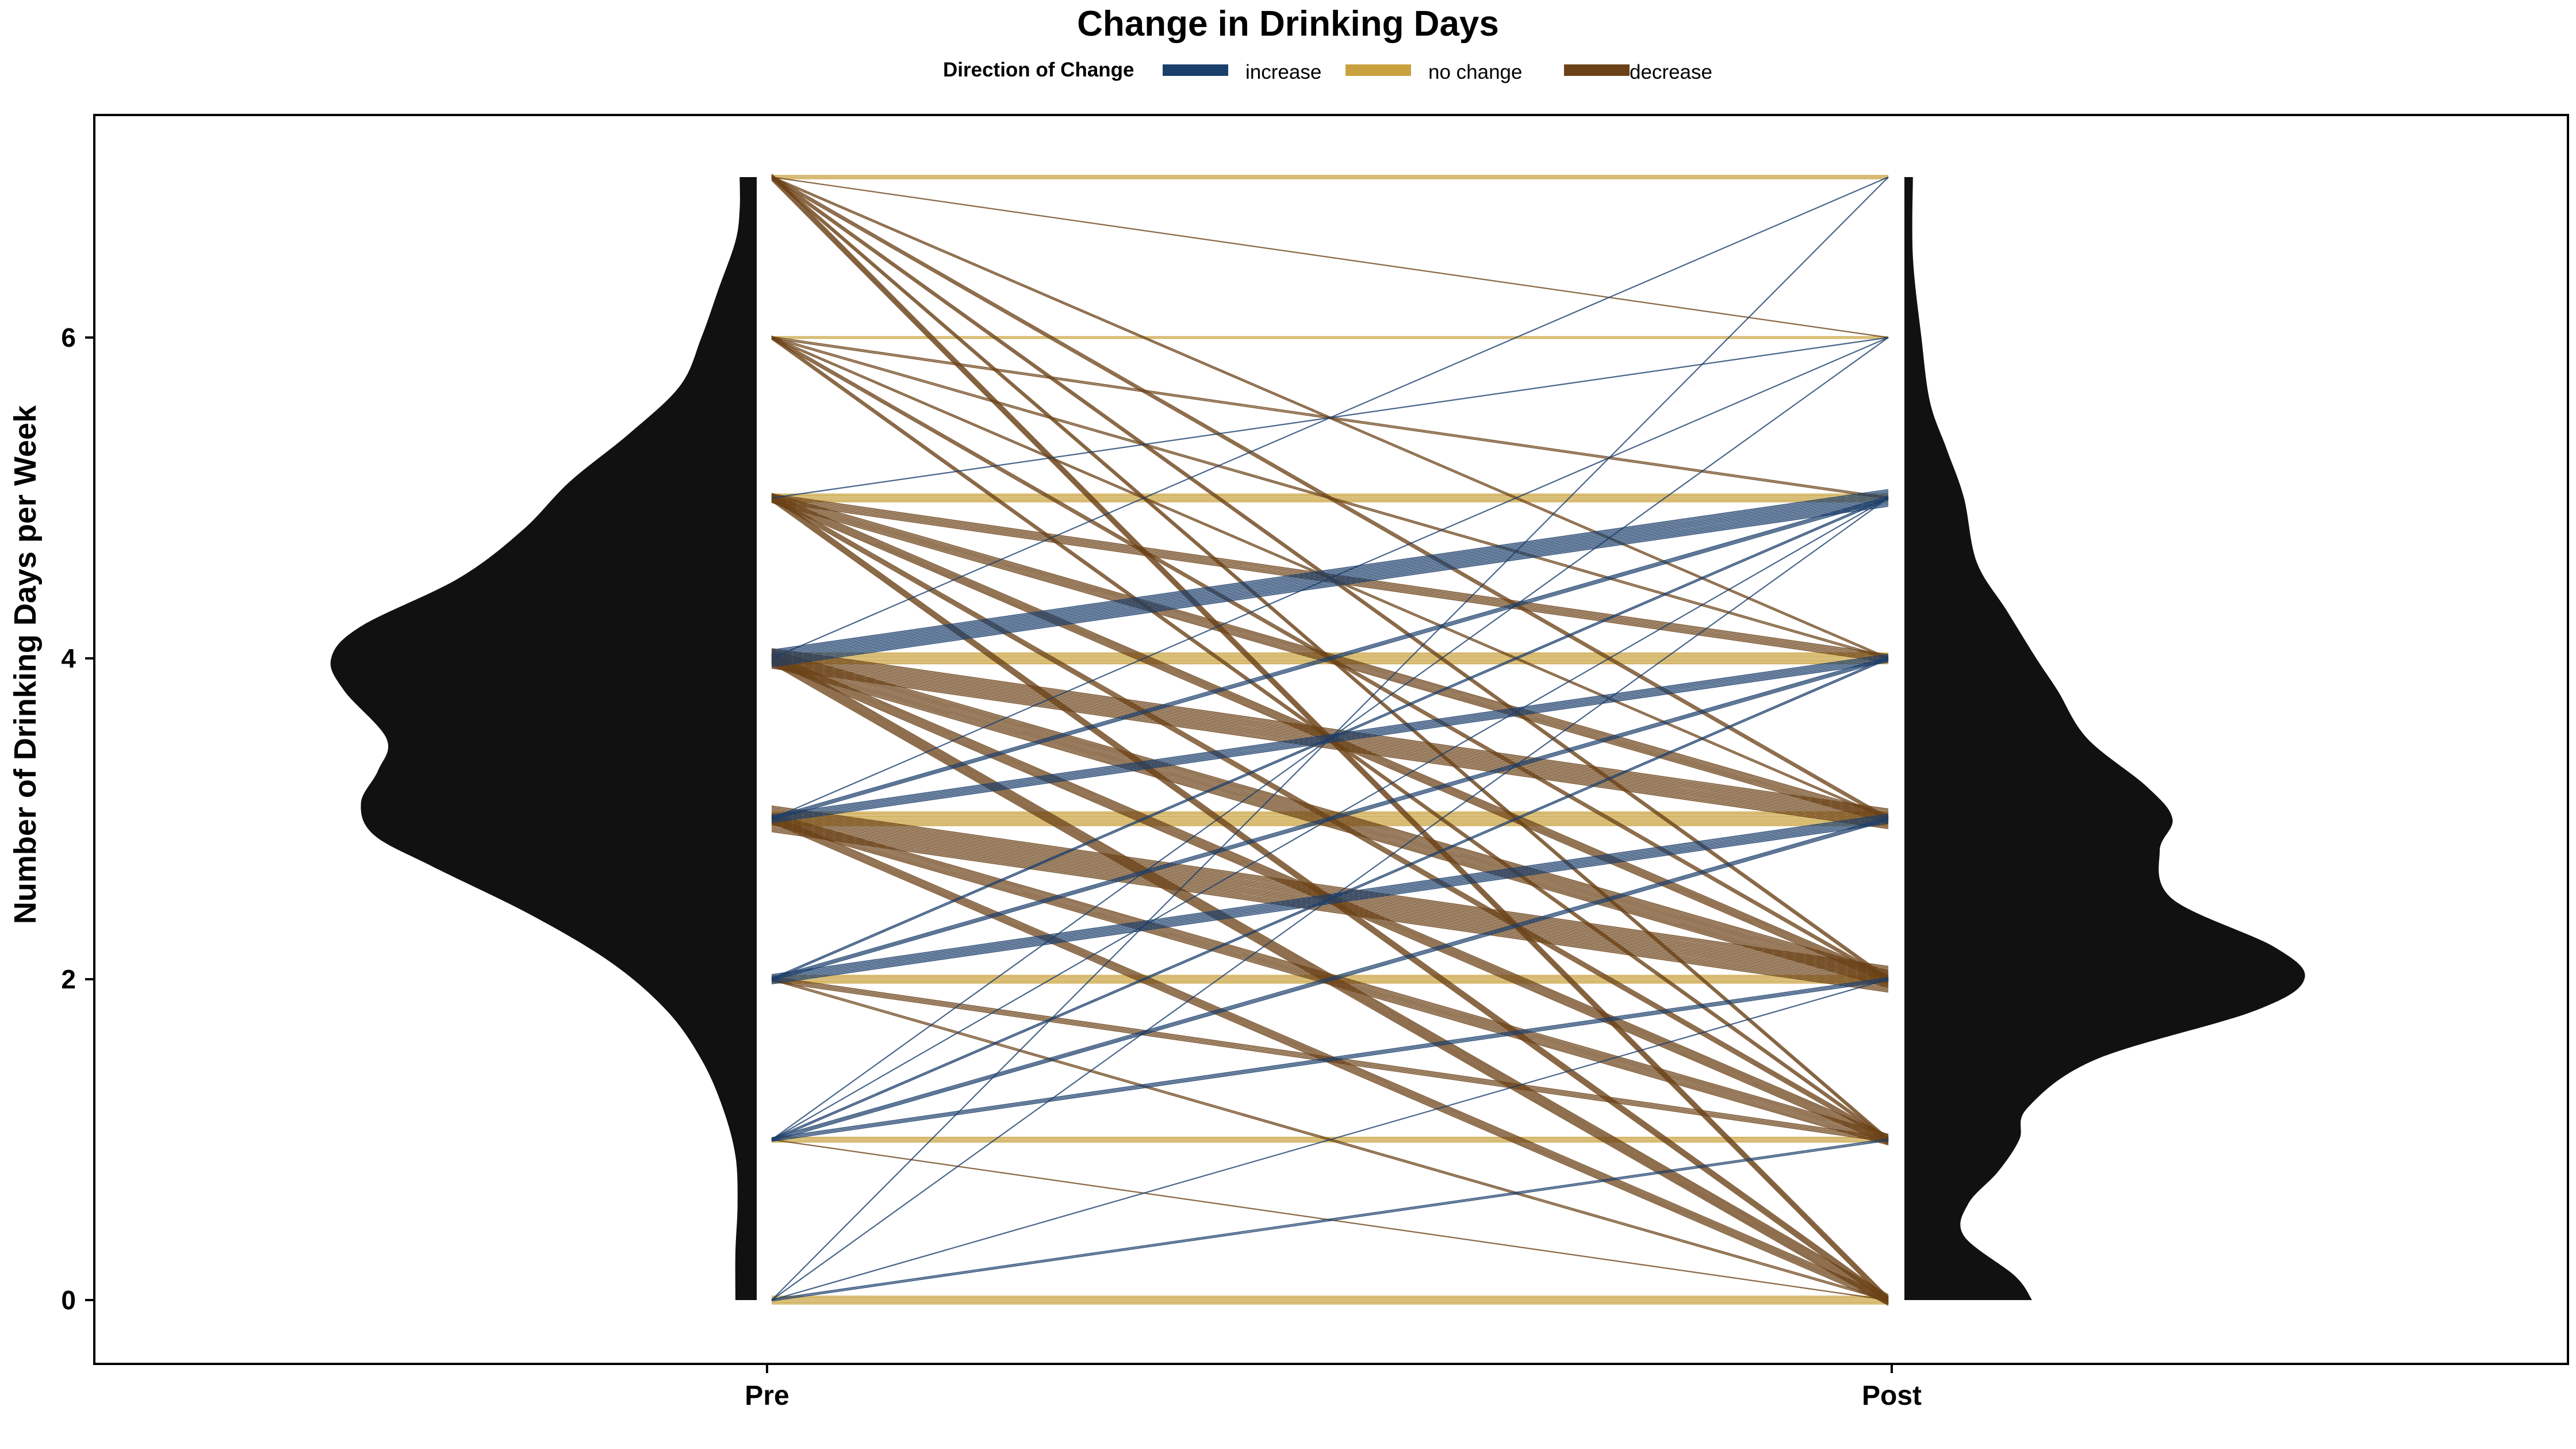 Image resolution: width=2576 pixels, height=1449 pixels. I want to click on y-tick-label: 4, so click(68, 658).